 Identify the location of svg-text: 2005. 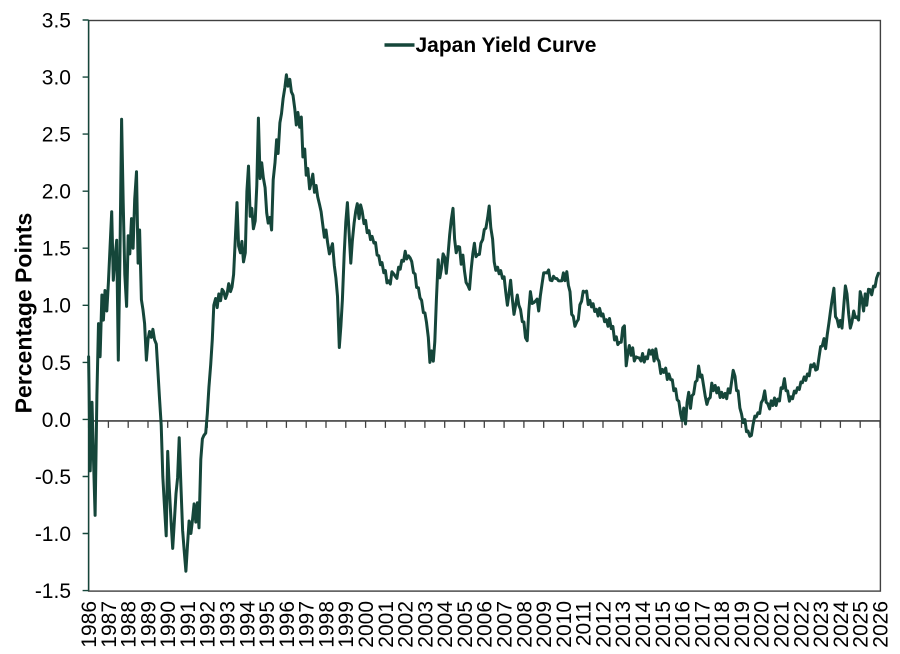
(465, 624).